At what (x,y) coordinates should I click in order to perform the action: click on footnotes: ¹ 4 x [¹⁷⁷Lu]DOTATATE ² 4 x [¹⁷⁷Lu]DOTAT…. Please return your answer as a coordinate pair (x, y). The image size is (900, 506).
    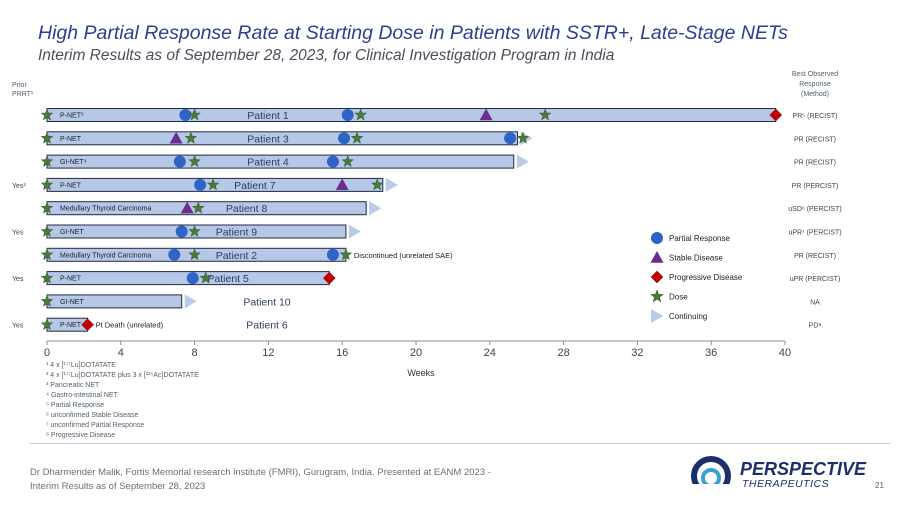
    Looking at the image, I should click on (122, 401).